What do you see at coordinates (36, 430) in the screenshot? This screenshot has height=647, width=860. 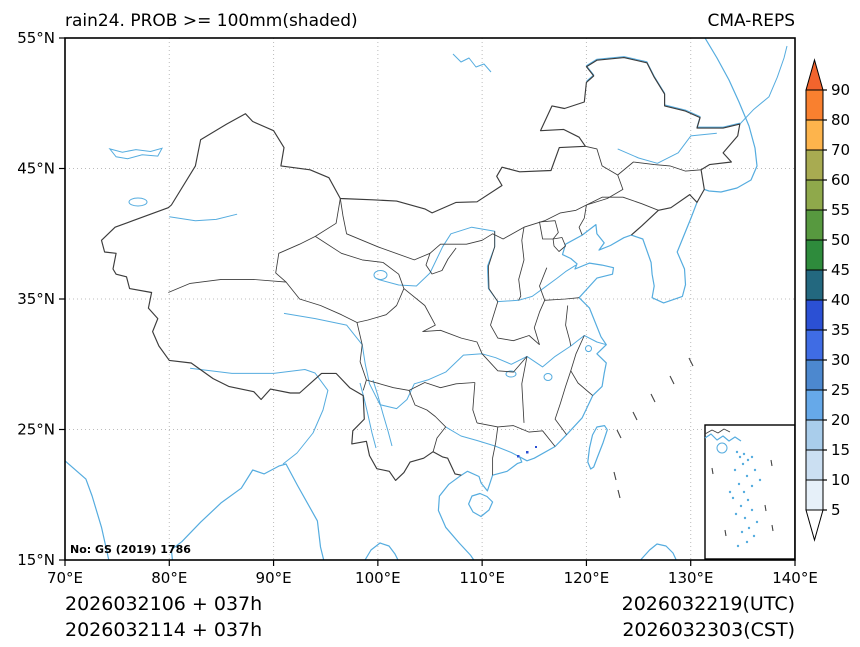 I see `y-axis-tick-label: 25°N` at bounding box center [36, 430].